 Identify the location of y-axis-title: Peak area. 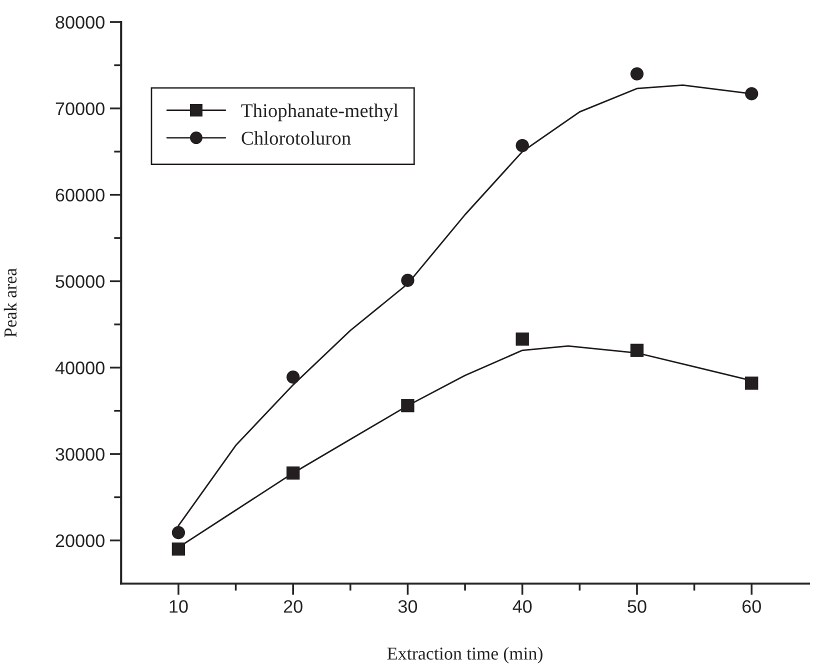
(10, 303).